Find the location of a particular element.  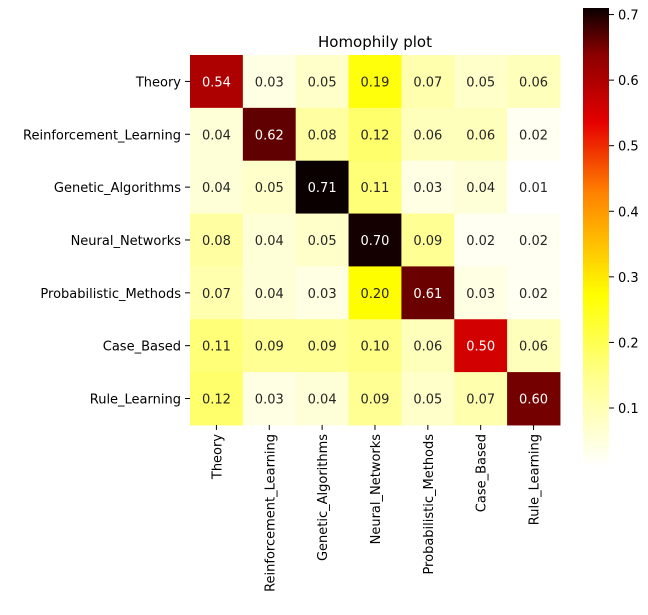

cell-value-label: 0.70 is located at coordinates (374, 241).